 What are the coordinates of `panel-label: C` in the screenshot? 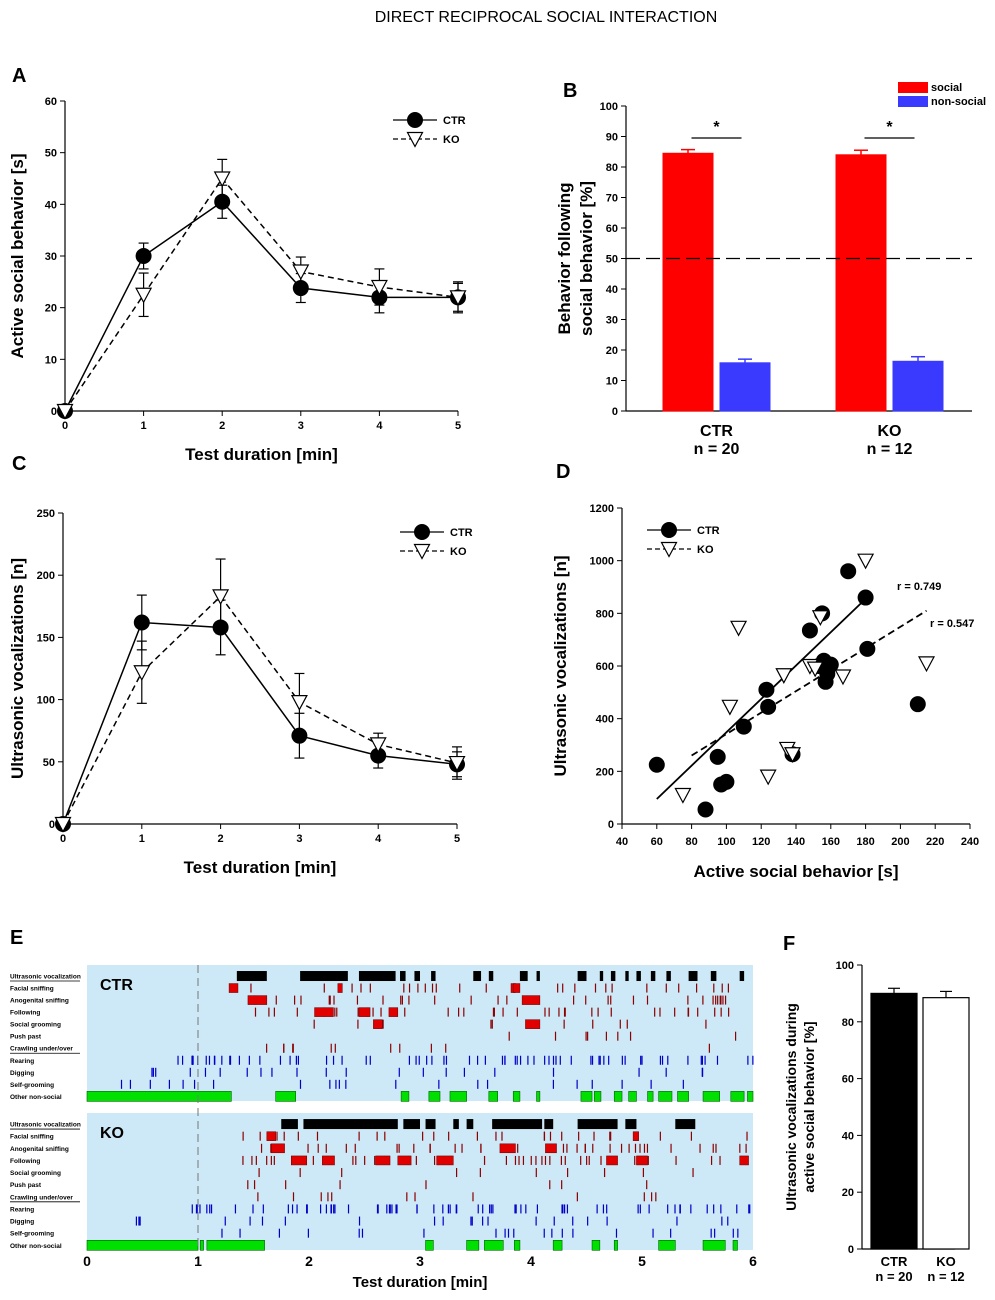 It's located at (19, 464).